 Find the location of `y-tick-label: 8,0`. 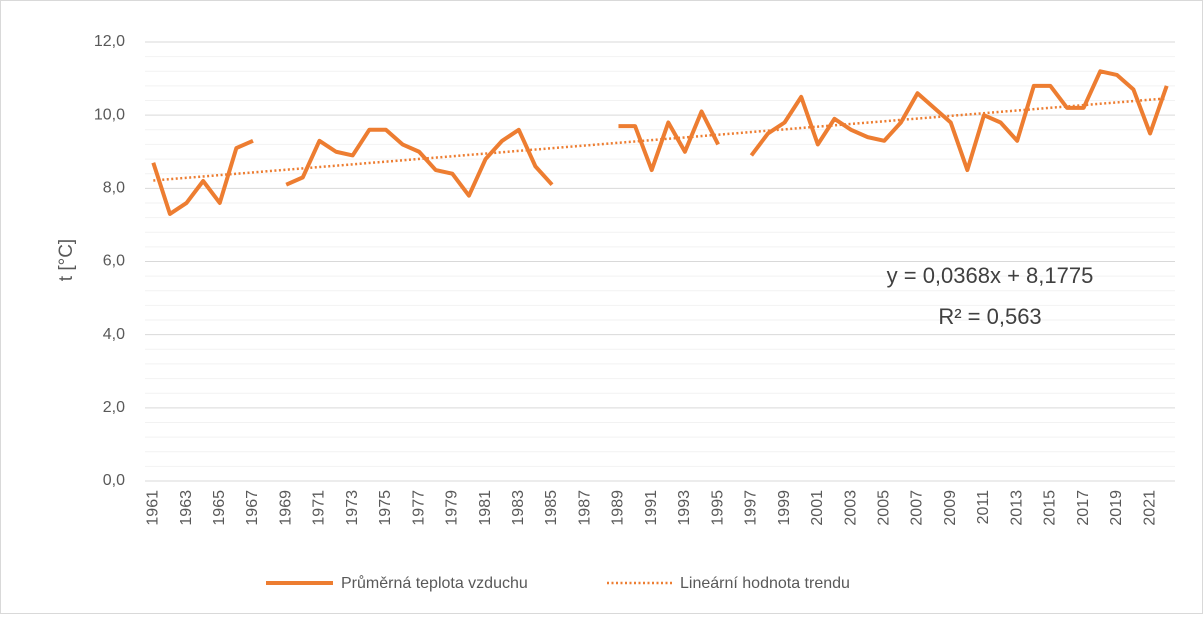

y-tick-label: 8,0 is located at coordinates (114, 188).